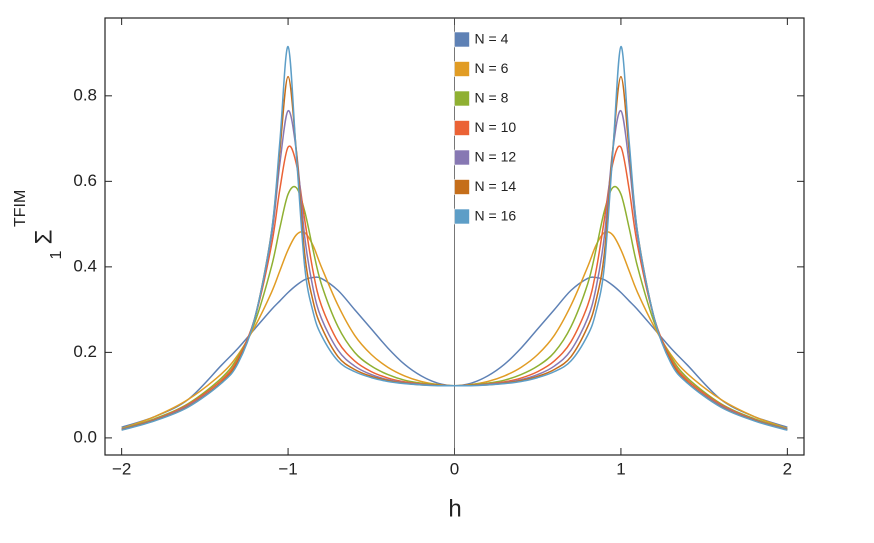 The image size is (874, 543). I want to click on legend-text: N = 10, so click(496, 127).